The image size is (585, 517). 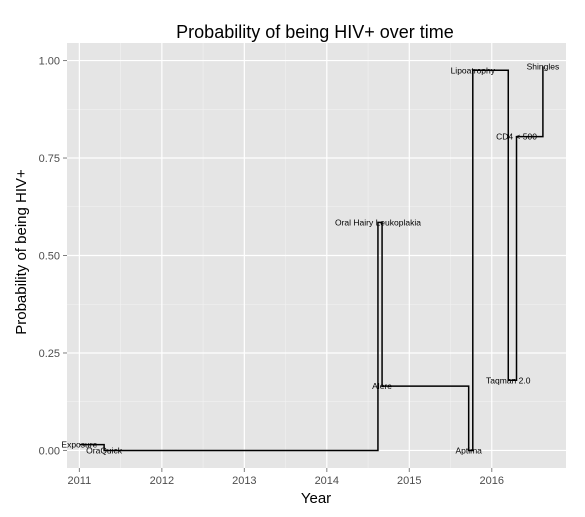 What do you see at coordinates (80, 481) in the screenshot?
I see `x-tick-label: 2011` at bounding box center [80, 481].